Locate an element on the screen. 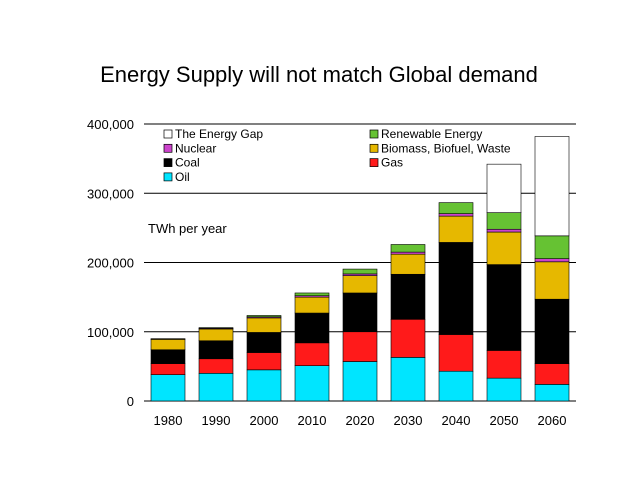  legend-label-renewable-energy: Renewable Energy is located at coordinates (431, 134).